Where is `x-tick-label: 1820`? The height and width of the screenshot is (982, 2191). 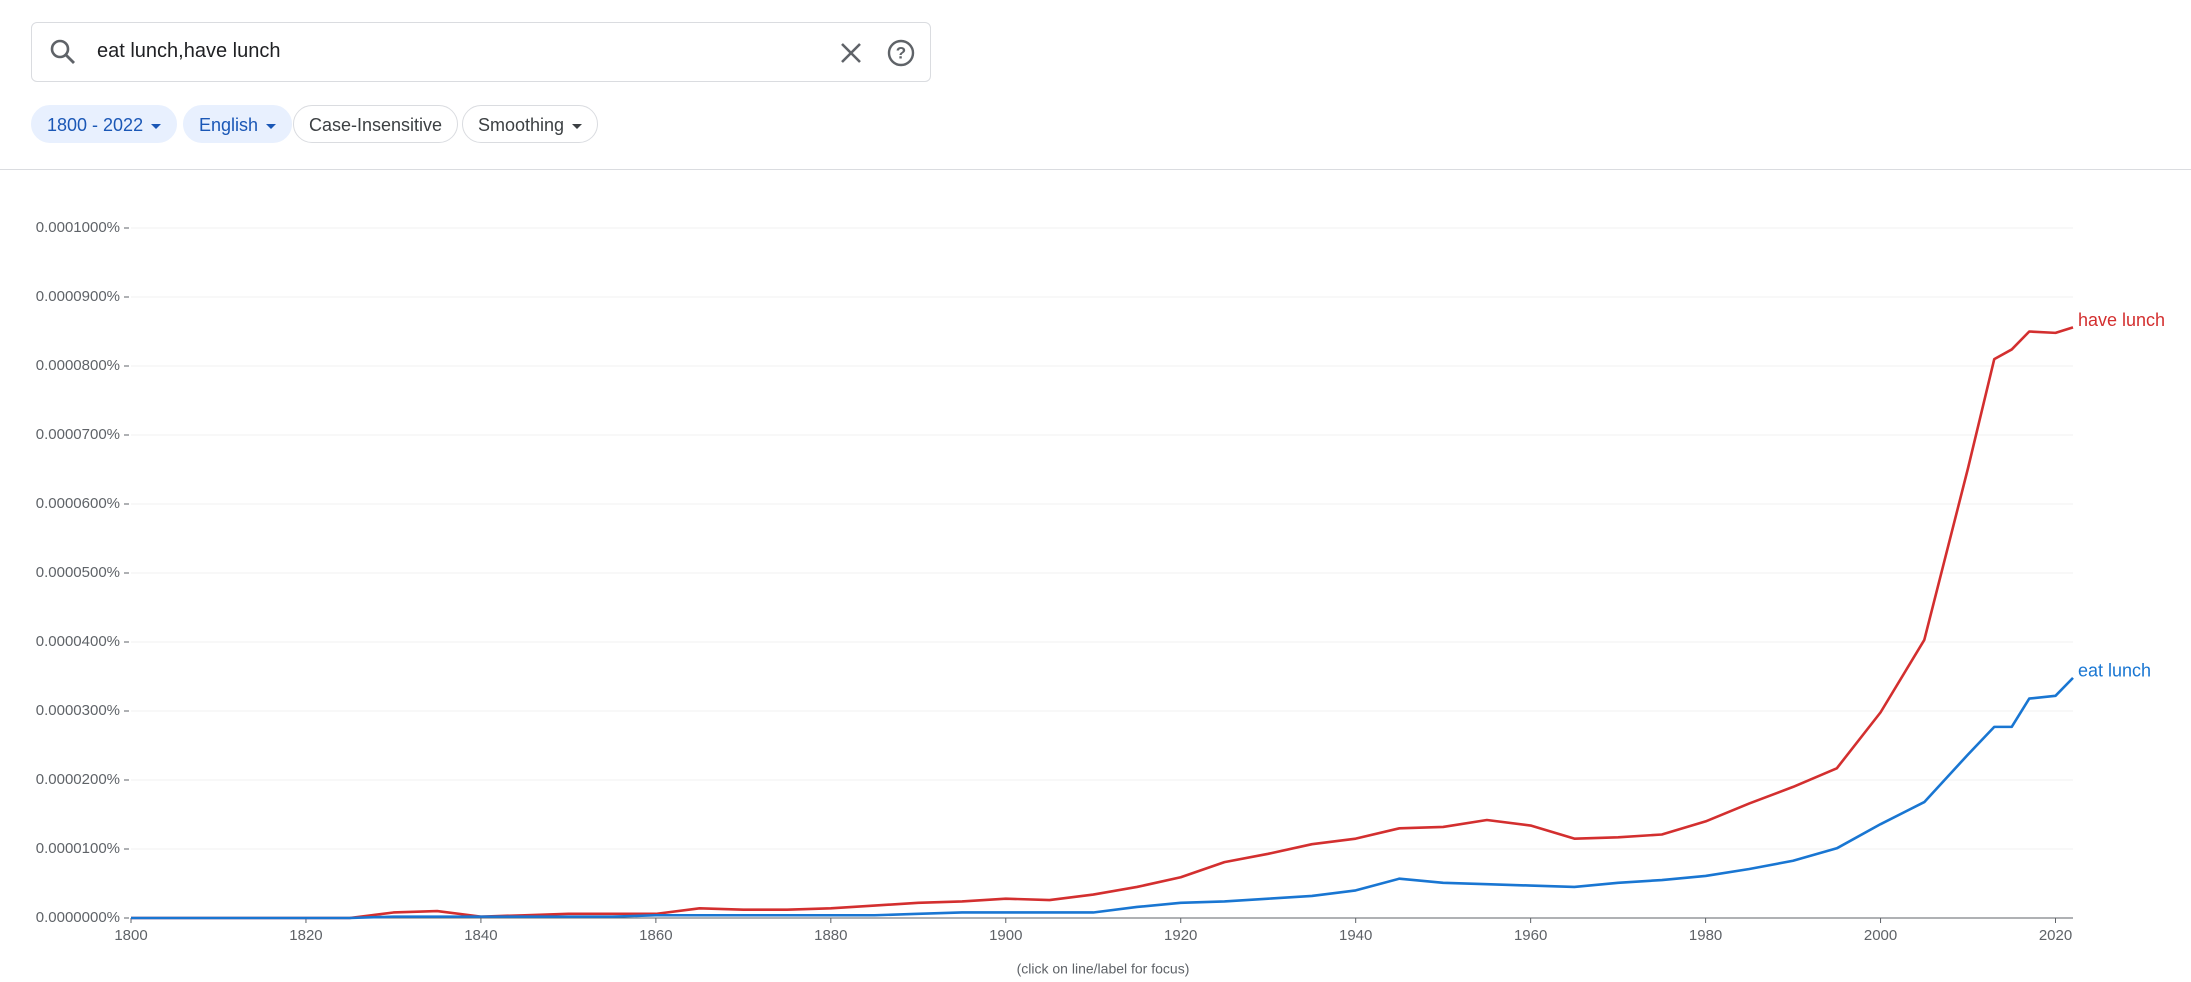 x-tick-label: 1820 is located at coordinates (305, 935).